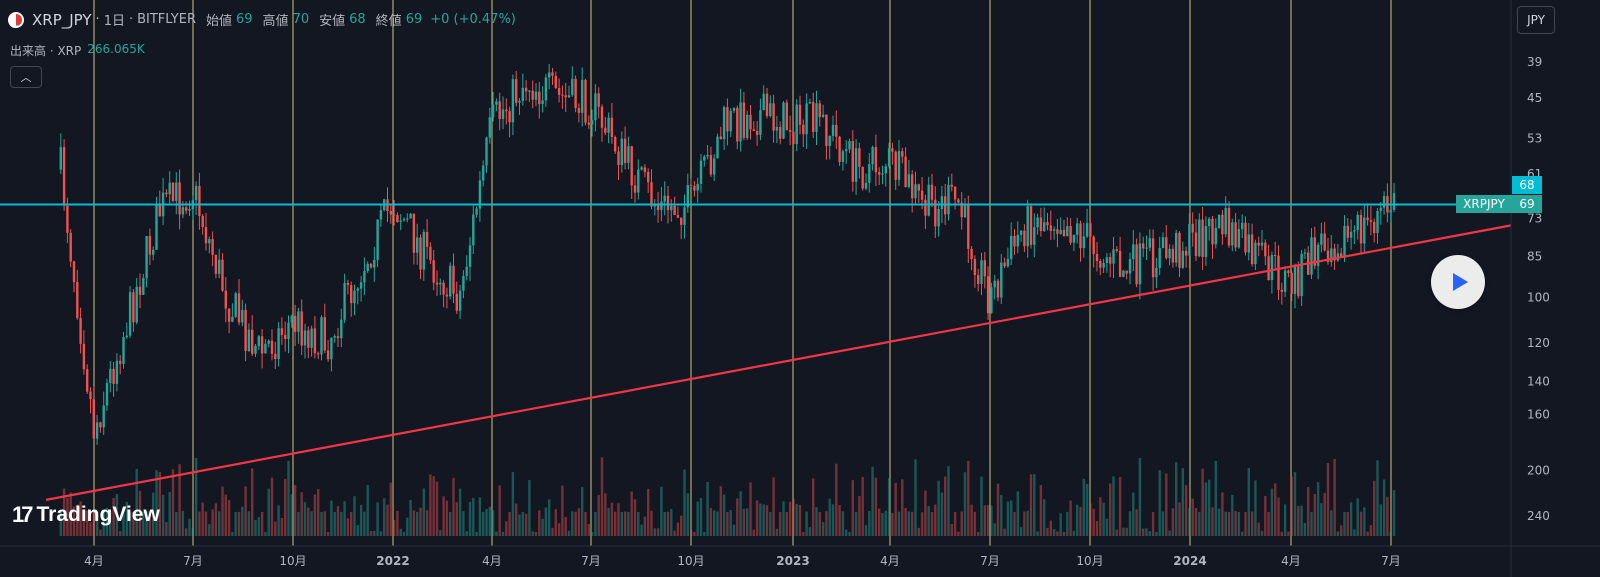 The width and height of the screenshot is (1600, 577). What do you see at coordinates (114, 21) in the screenshot?
I see `interval-label: 1日` at bounding box center [114, 21].